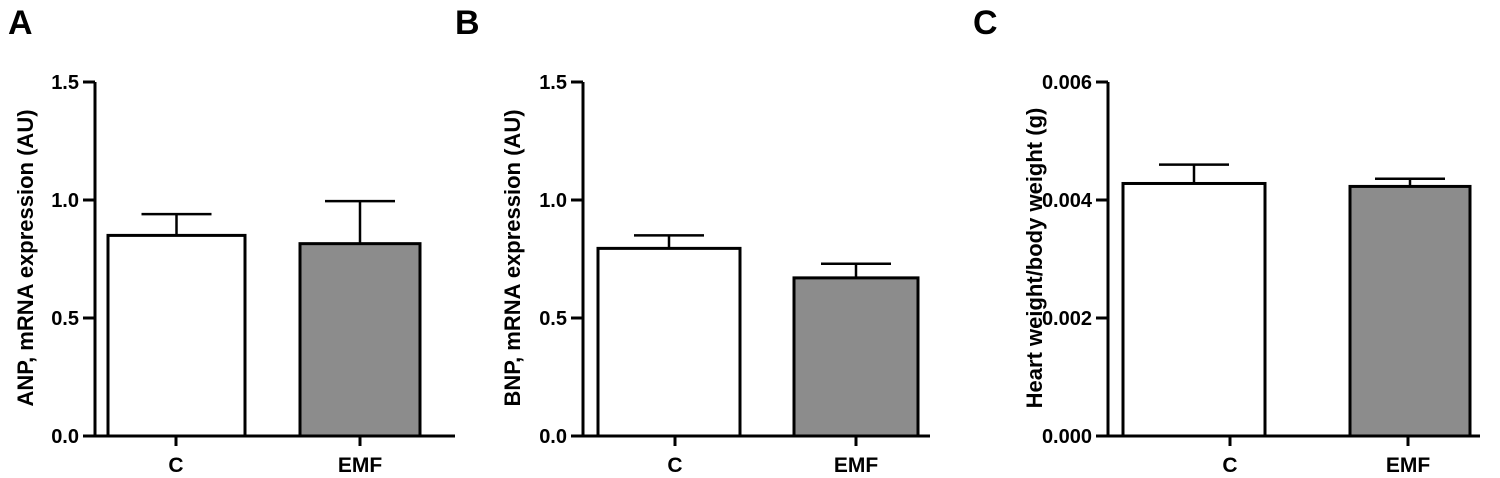 The height and width of the screenshot is (478, 1500). What do you see at coordinates (553, 201) in the screenshot?
I see `y-tick-label-b-2: 1.0` at bounding box center [553, 201].